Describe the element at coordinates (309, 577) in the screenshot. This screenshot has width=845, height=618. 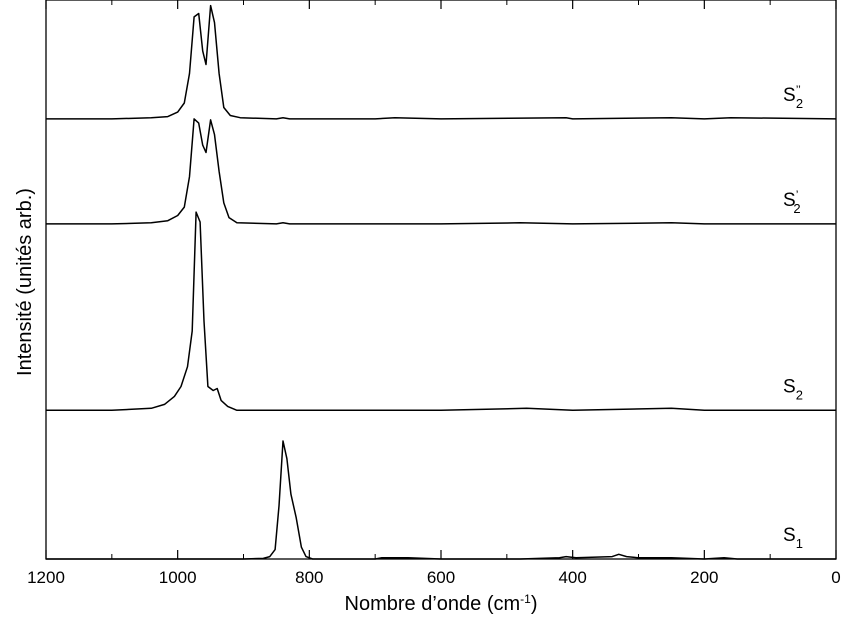
I see `x-tick-label: 800` at that location.